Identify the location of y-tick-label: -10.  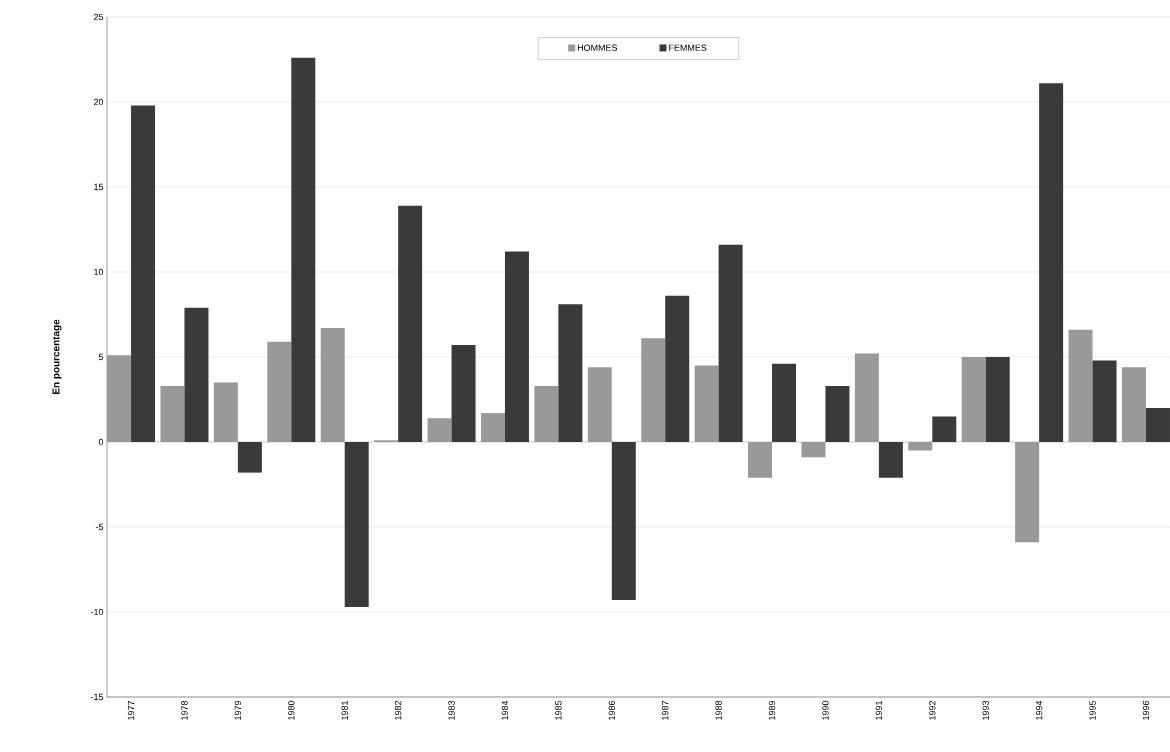
(97, 612).